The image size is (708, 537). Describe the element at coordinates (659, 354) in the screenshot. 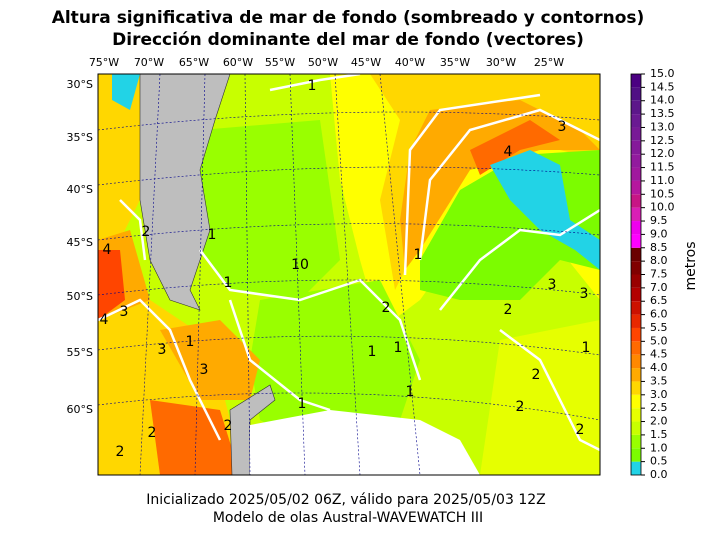

I see `colorbar-tick-label: 4.5` at that location.